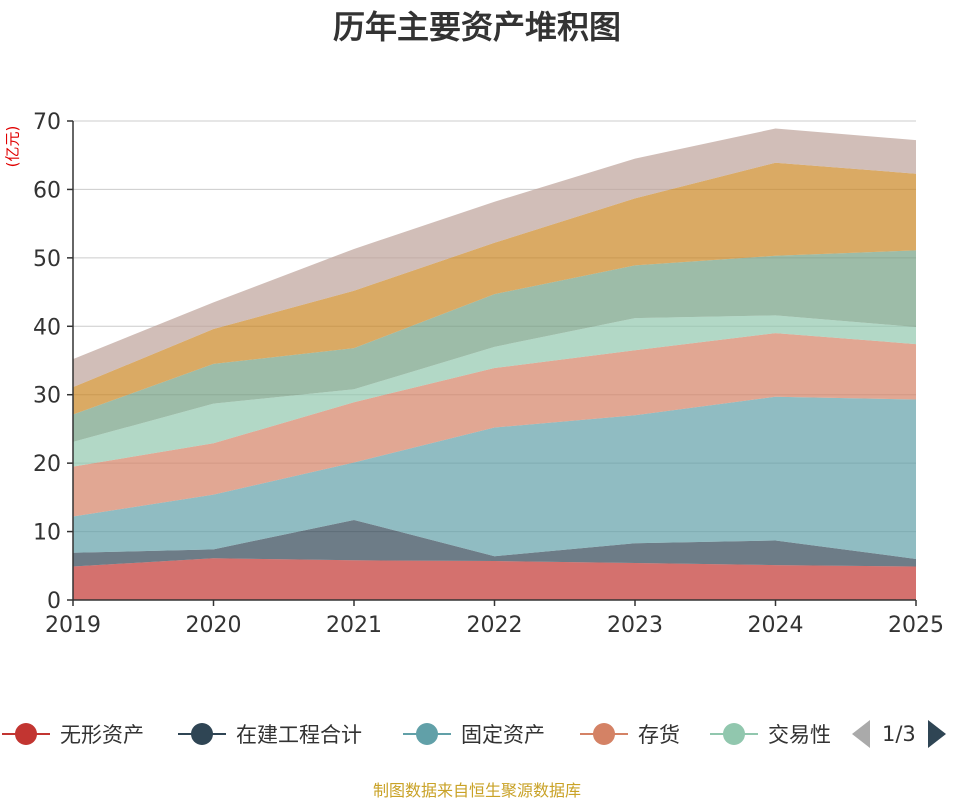 Image resolution: width=954 pixels, height=801 pixels. What do you see at coordinates (102, 735) in the screenshot?
I see `legend-label: 无形资产` at bounding box center [102, 735].